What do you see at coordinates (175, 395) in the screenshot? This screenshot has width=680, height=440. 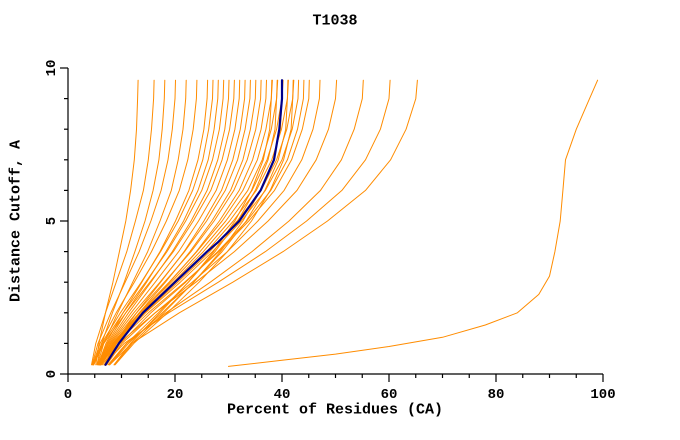 I see `x-tick-label: 20` at bounding box center [175, 395].